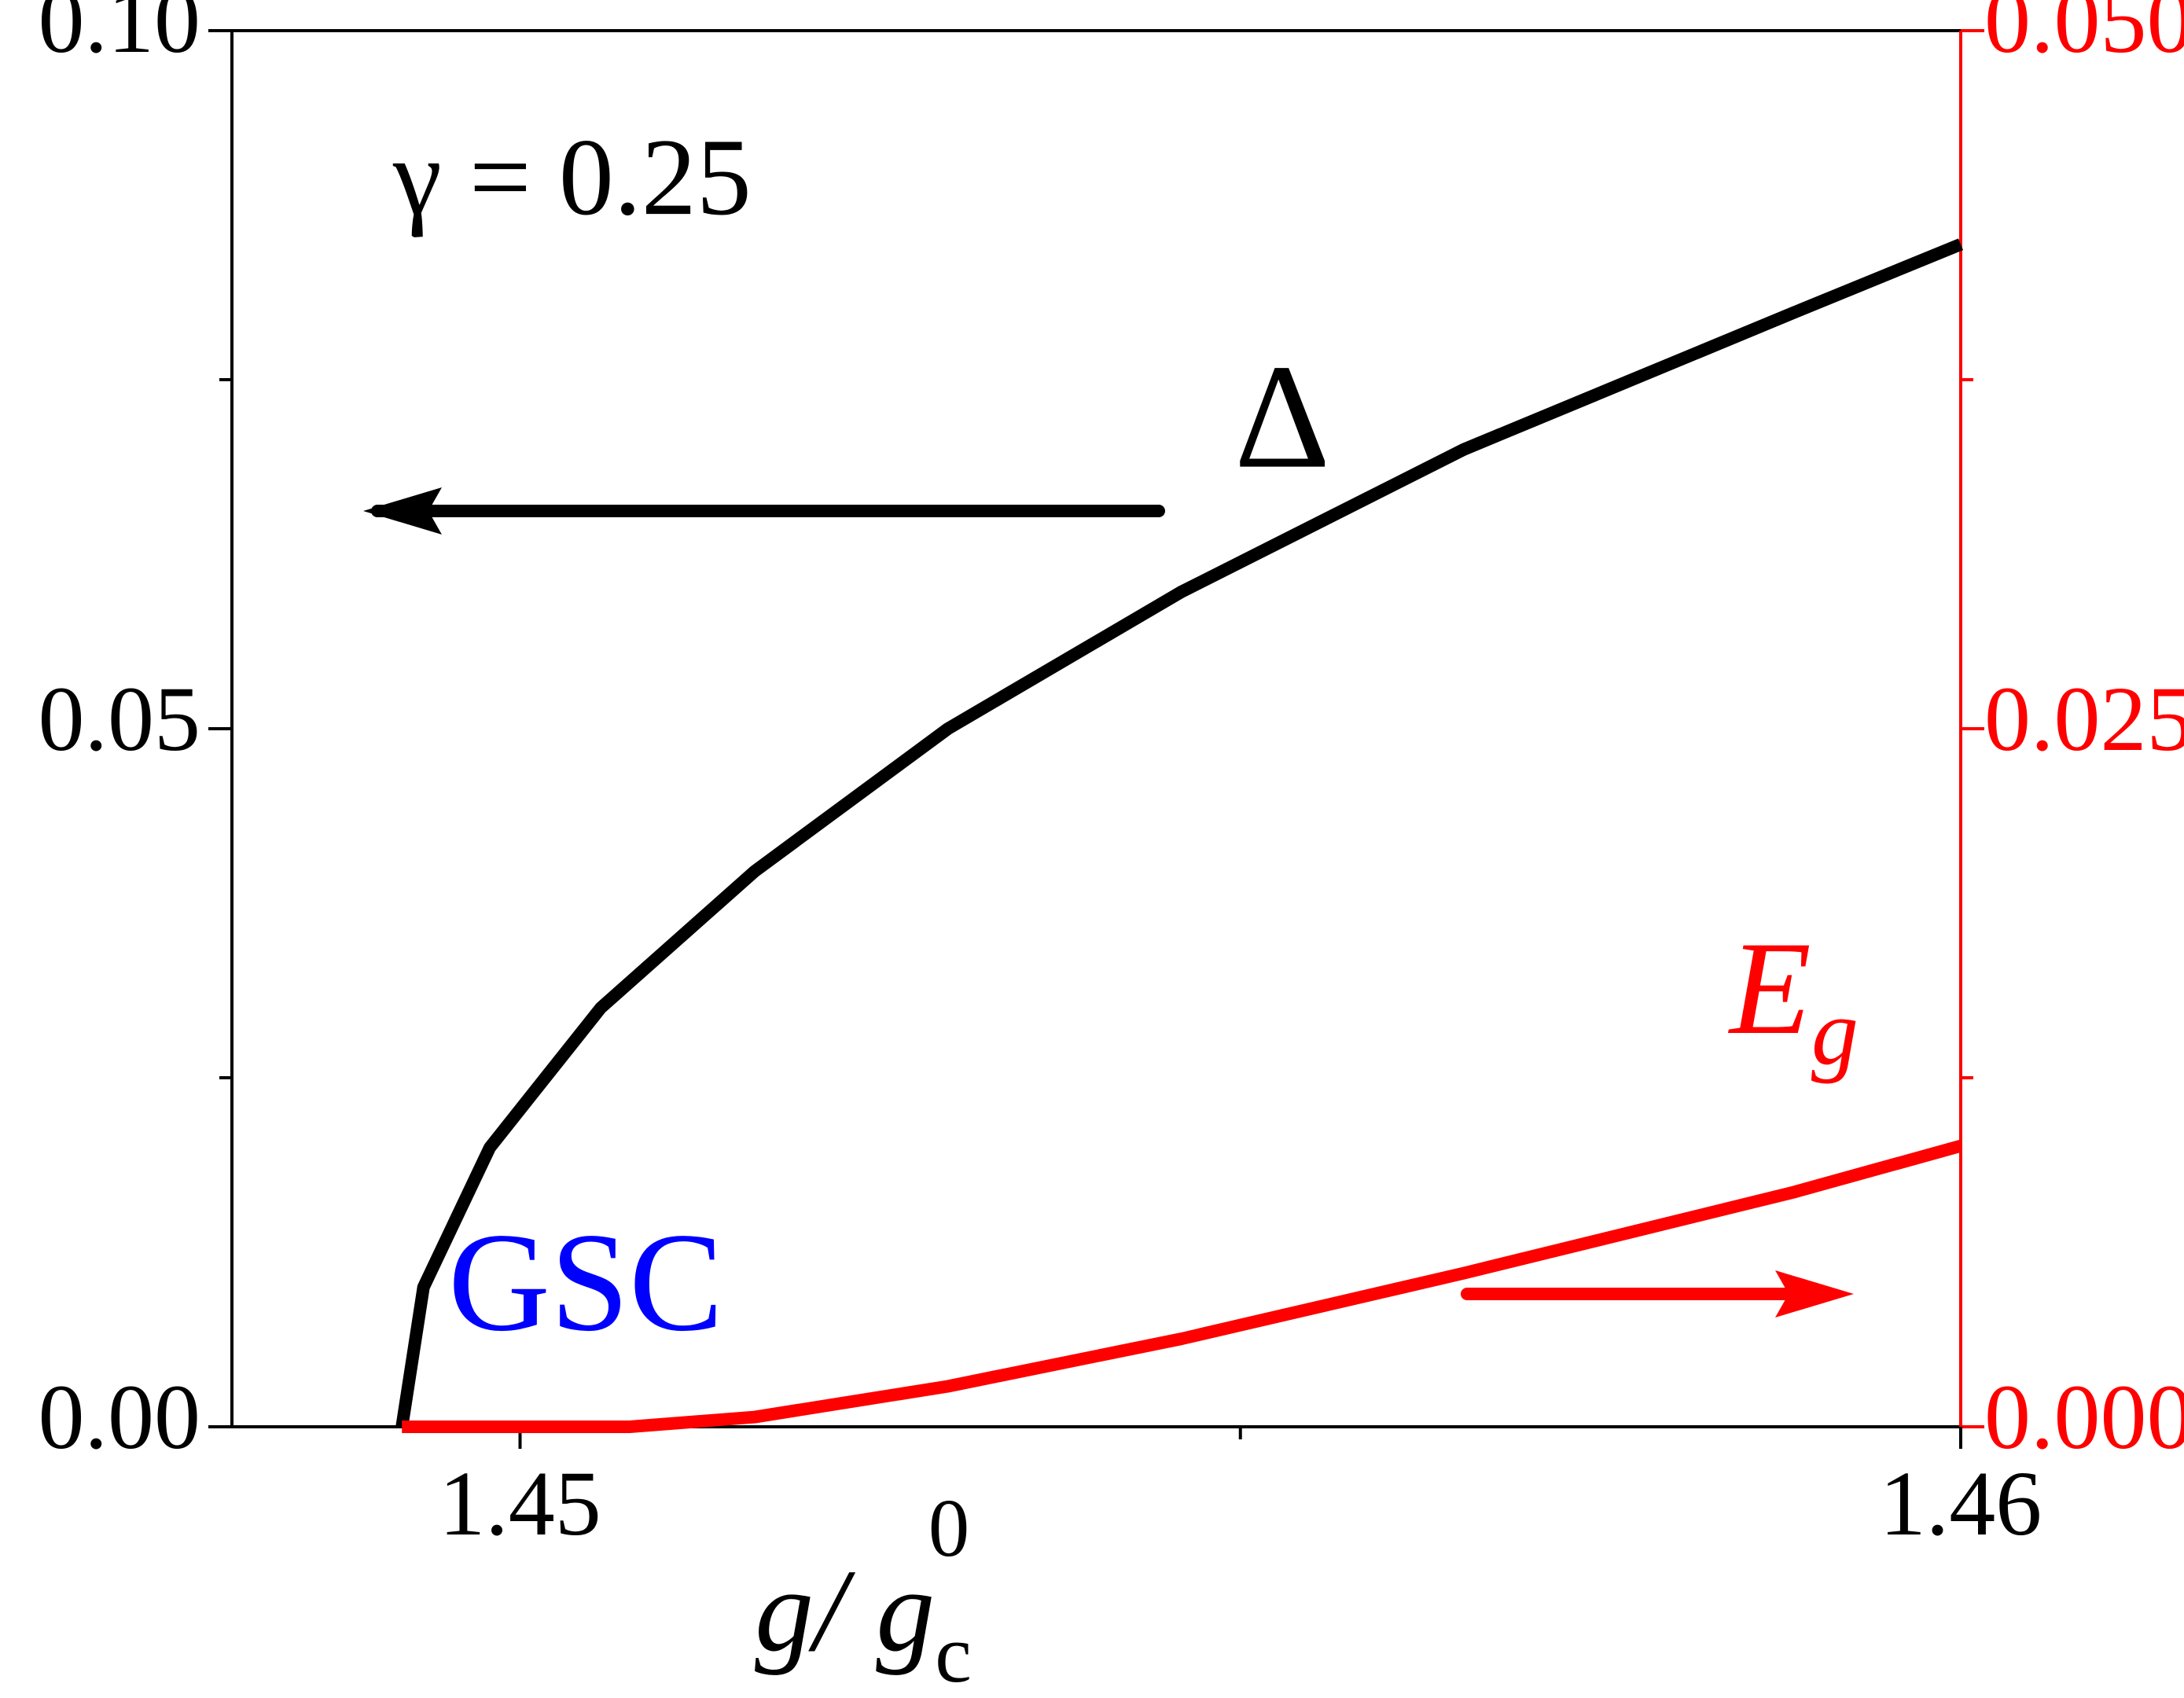  What do you see at coordinates (1769, 988) in the screenshot?
I see `eg-main: E` at bounding box center [1769, 988].